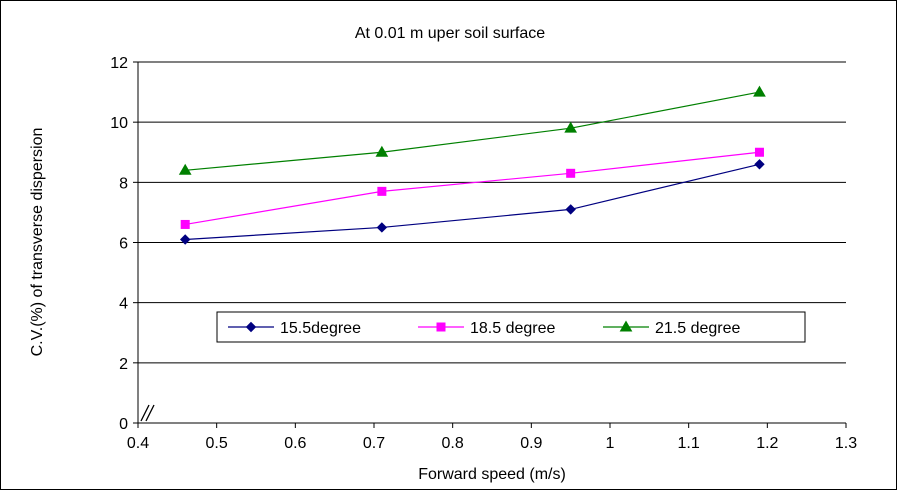 The width and height of the screenshot is (897, 490). Describe the element at coordinates (492, 474) in the screenshot. I see `x-axis-label: Forward speed (m/s)` at that location.